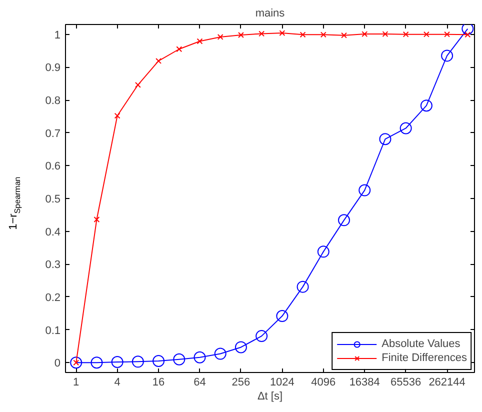  What do you see at coordinates (53, 101) in the screenshot?
I see `y-tick-label: 0.8` at bounding box center [53, 101].